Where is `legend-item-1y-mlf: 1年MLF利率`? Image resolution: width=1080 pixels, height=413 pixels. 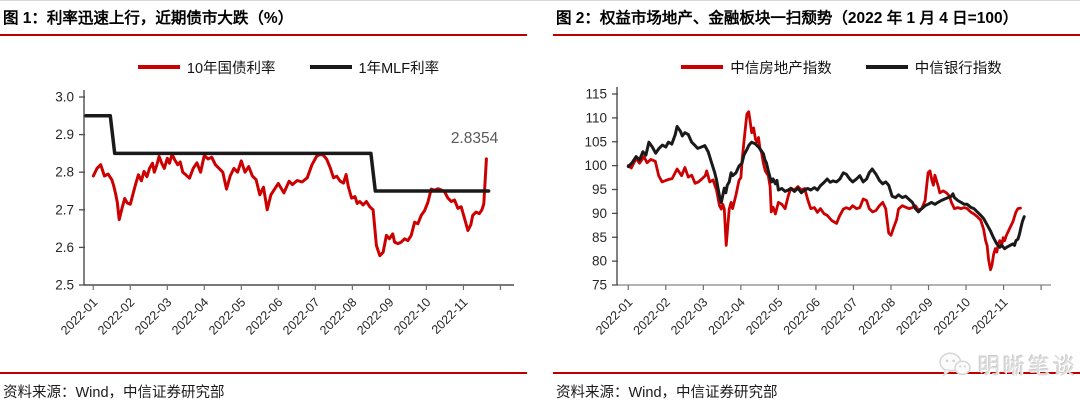
legend-item-1y-mlf: 1年MLF利率 is located at coordinates (374, 67).